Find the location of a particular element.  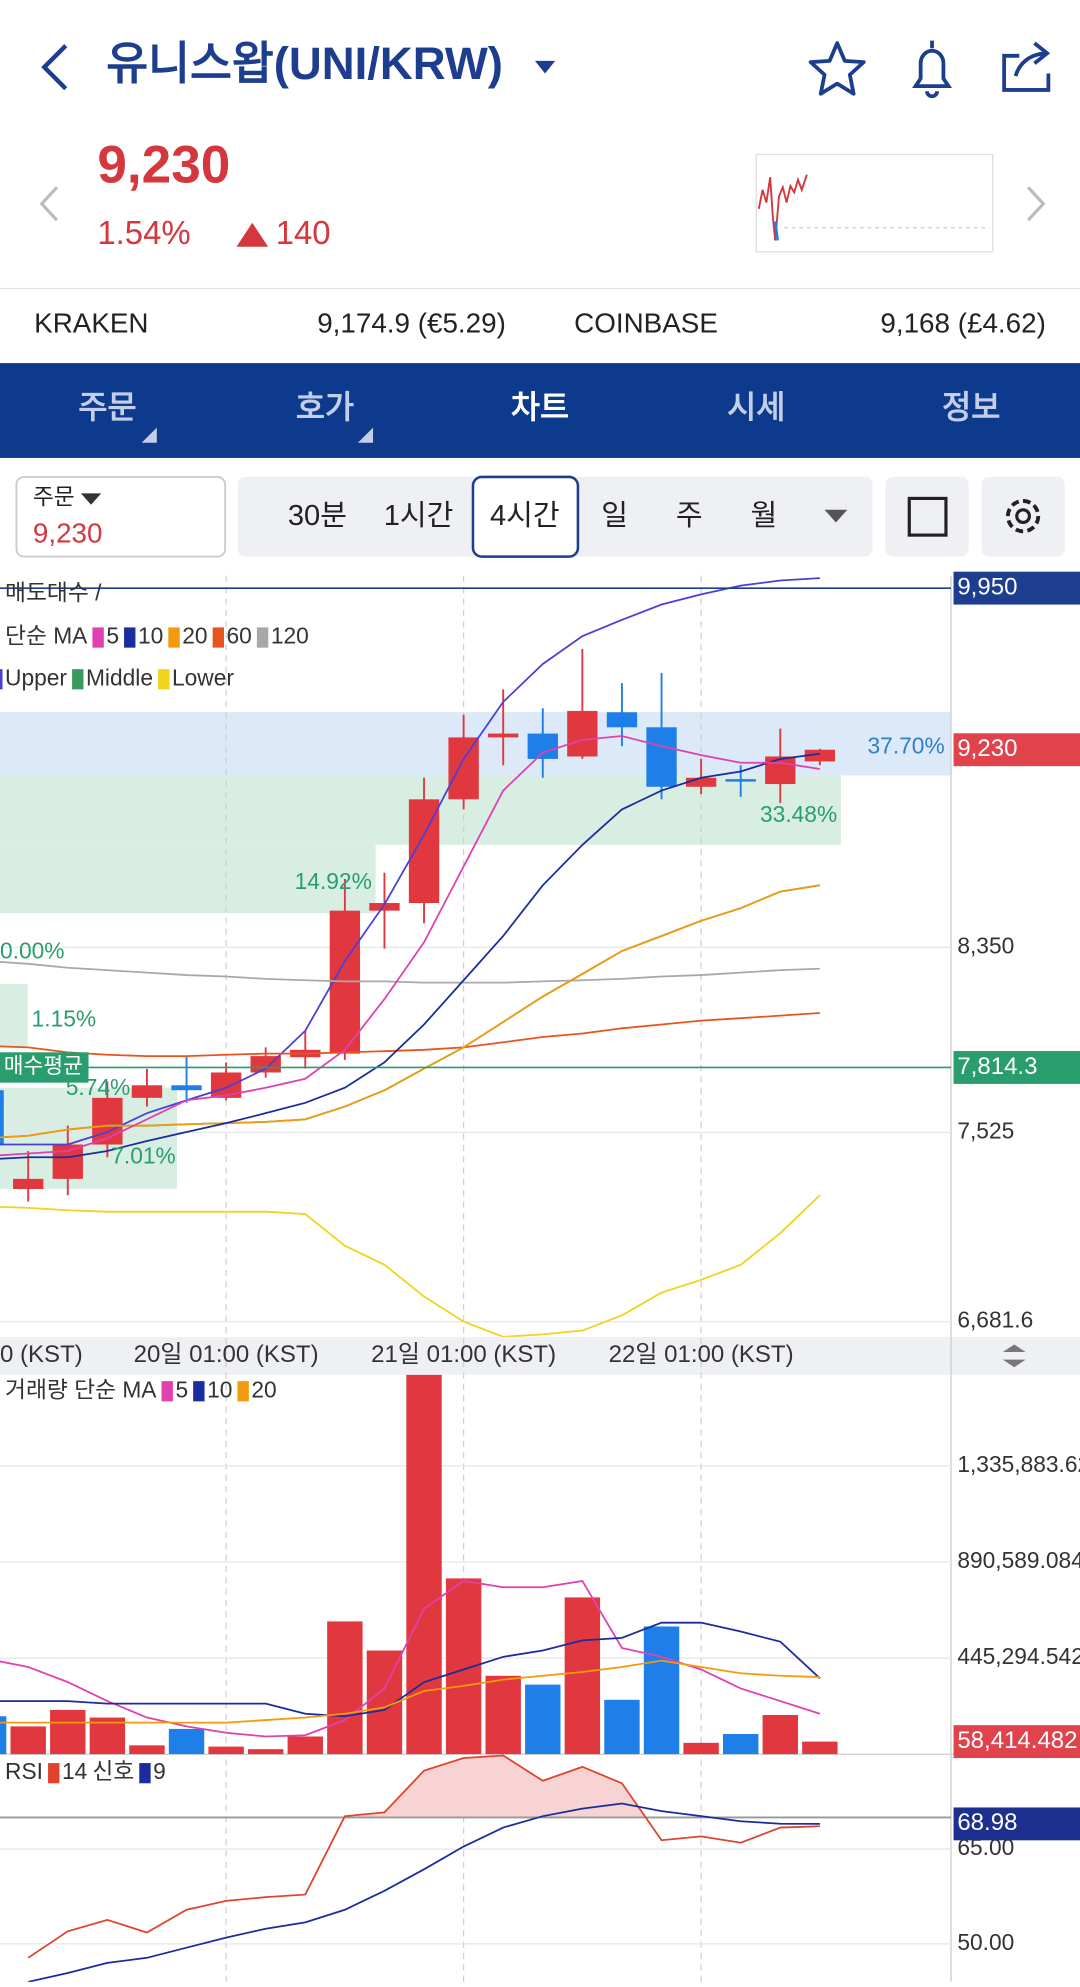

timeframes: 30분 1시간 4시간 일 주 월 is located at coordinates (532, 515).